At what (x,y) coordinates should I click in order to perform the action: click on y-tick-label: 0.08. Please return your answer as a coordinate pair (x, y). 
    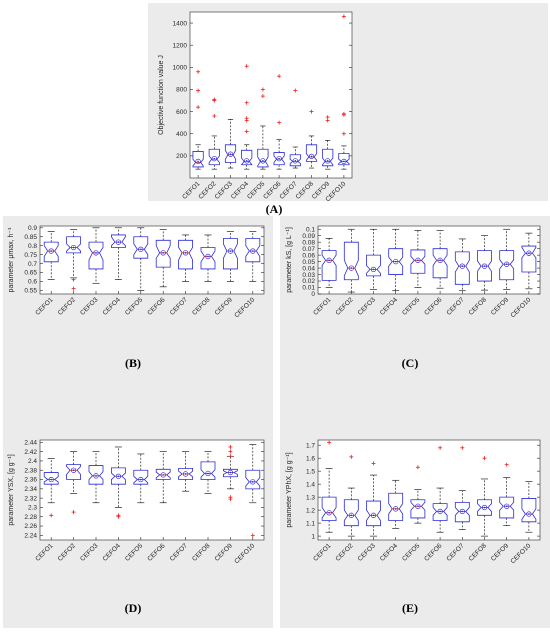
    Looking at the image, I should click on (308, 242).